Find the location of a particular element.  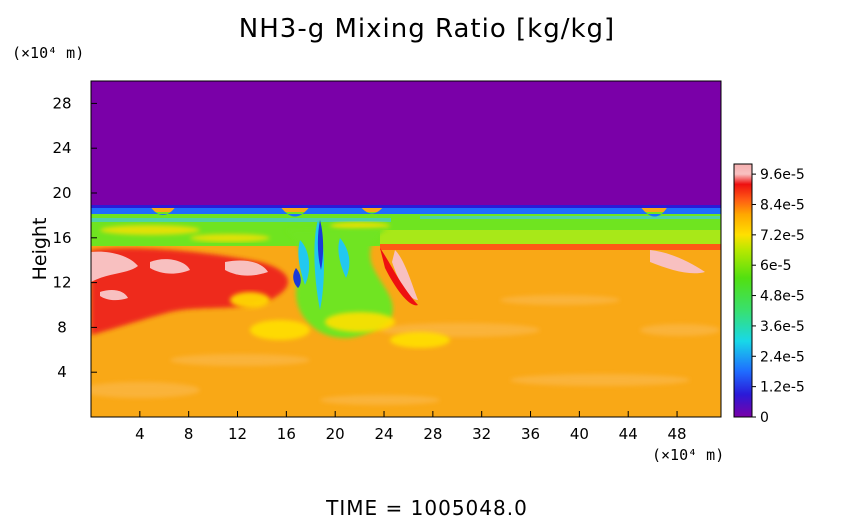

y-tick-label: 8 is located at coordinates (62, 327).